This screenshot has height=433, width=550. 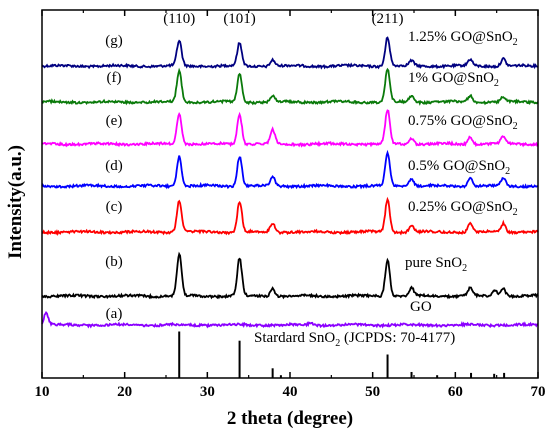 What do you see at coordinates (124, 392) in the screenshot?
I see `x-tick-label: 20` at bounding box center [124, 392].